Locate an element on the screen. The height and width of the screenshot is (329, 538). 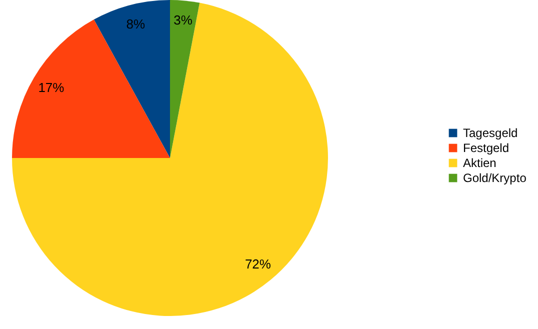
legend-label: Gold/Krypto is located at coordinates (495, 178).